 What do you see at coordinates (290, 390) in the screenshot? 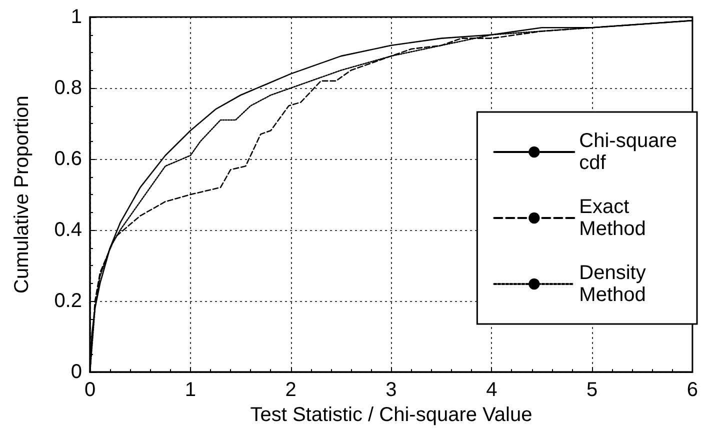
I see `x-tick-label: 2` at bounding box center [290, 390].